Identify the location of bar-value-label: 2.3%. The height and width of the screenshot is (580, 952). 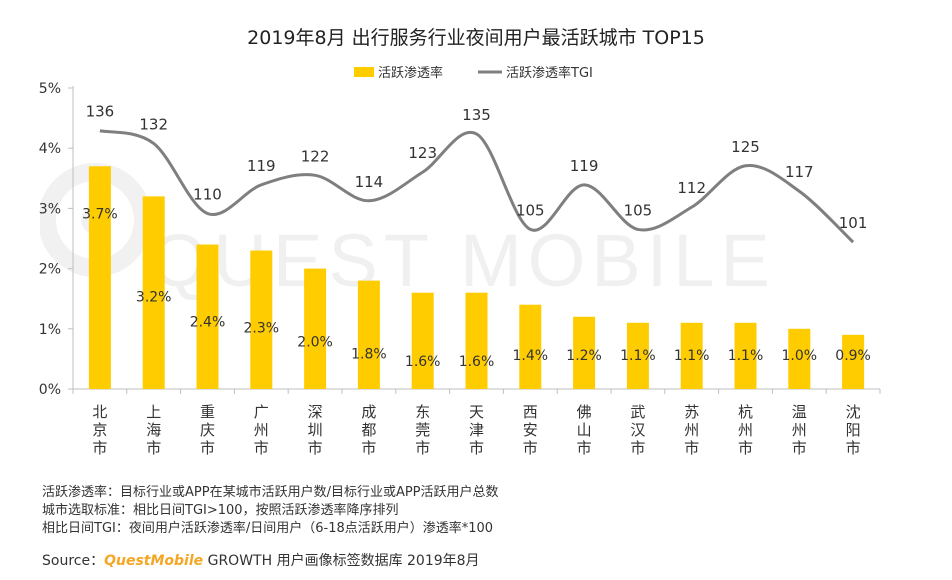
(262, 329).